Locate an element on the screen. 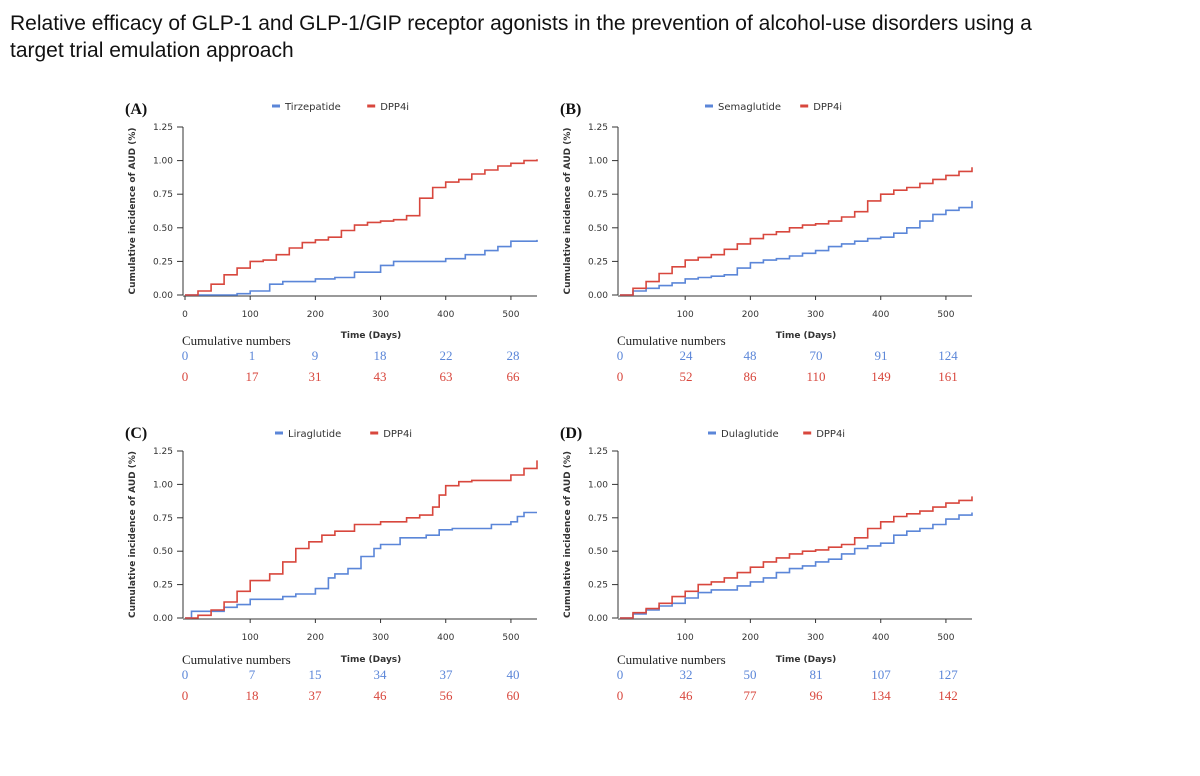 This screenshot has width=1200, height=776. table-cell-dpp4i: 161 is located at coordinates (948, 376).